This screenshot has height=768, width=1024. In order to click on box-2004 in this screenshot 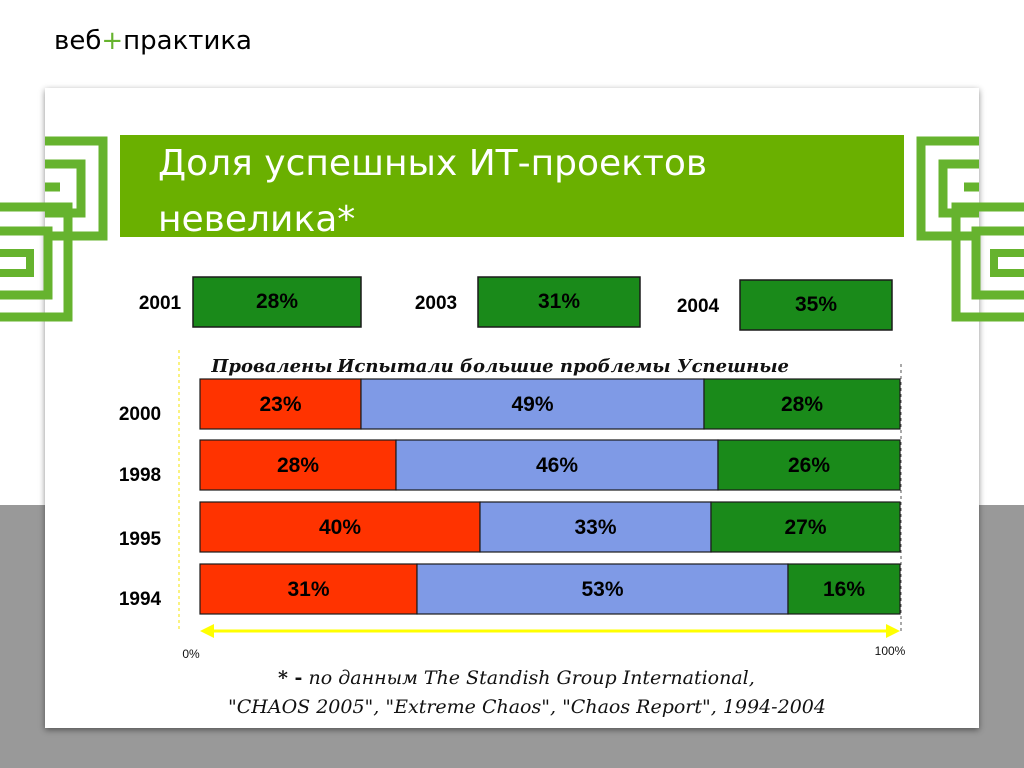, I will do `click(816, 305)`.